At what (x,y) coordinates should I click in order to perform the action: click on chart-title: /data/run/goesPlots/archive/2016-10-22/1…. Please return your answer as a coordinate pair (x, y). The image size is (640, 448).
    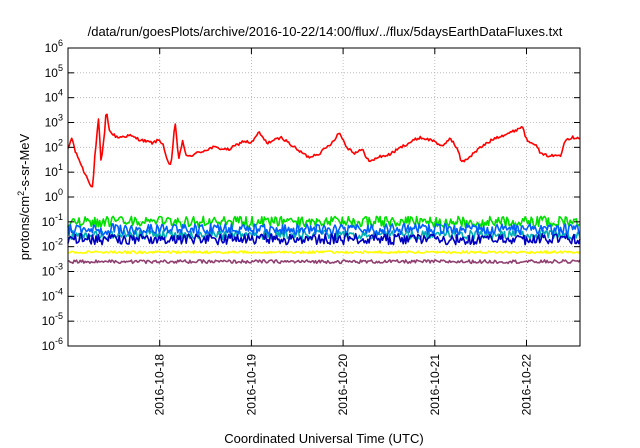
    Looking at the image, I should click on (325, 31).